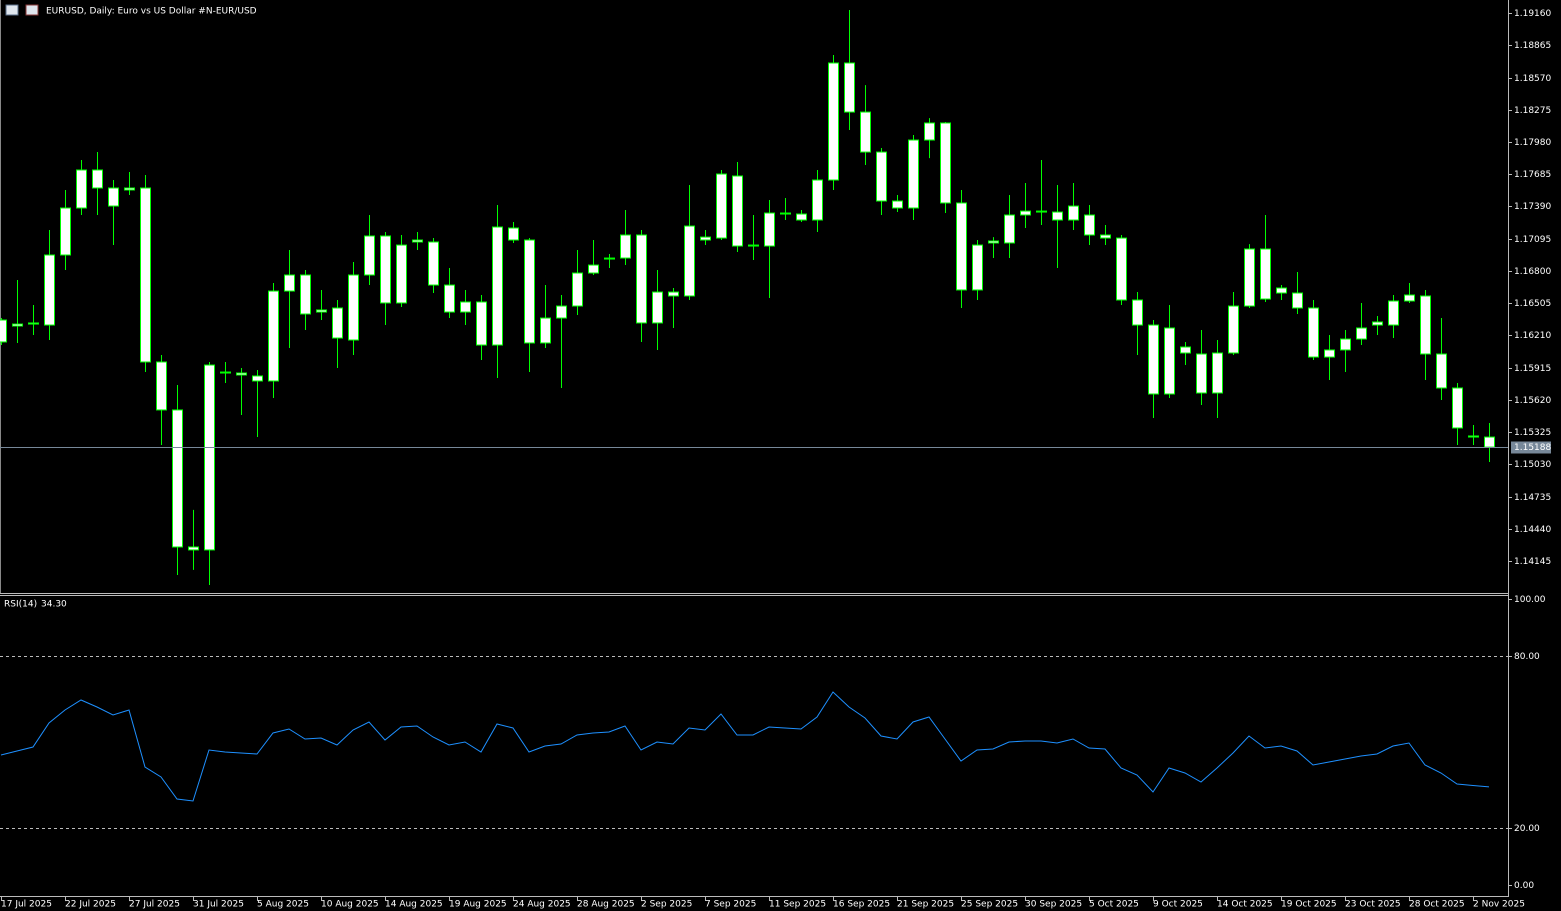 The image size is (1561, 911). I want to click on toolbar-icons, so click(22, 10).